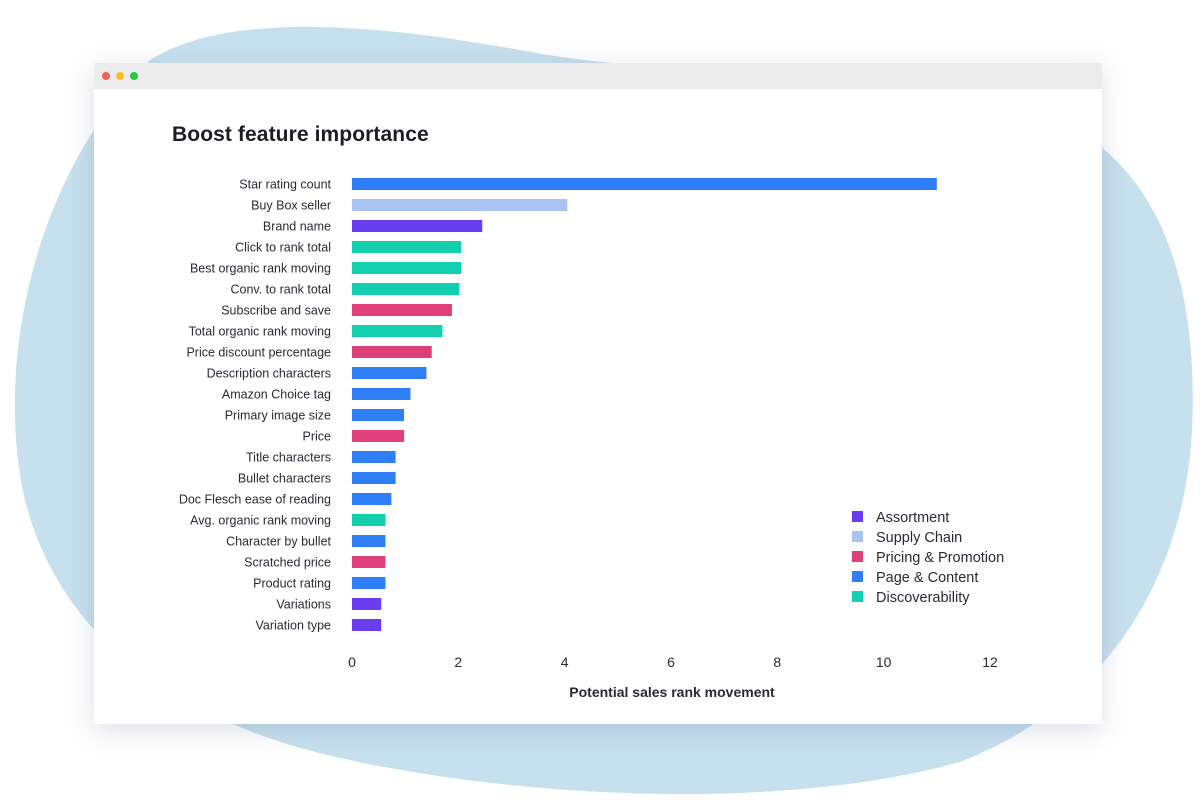 This screenshot has height=800, width=1200. What do you see at coordinates (317, 437) in the screenshot?
I see `category-label-price: Price` at bounding box center [317, 437].